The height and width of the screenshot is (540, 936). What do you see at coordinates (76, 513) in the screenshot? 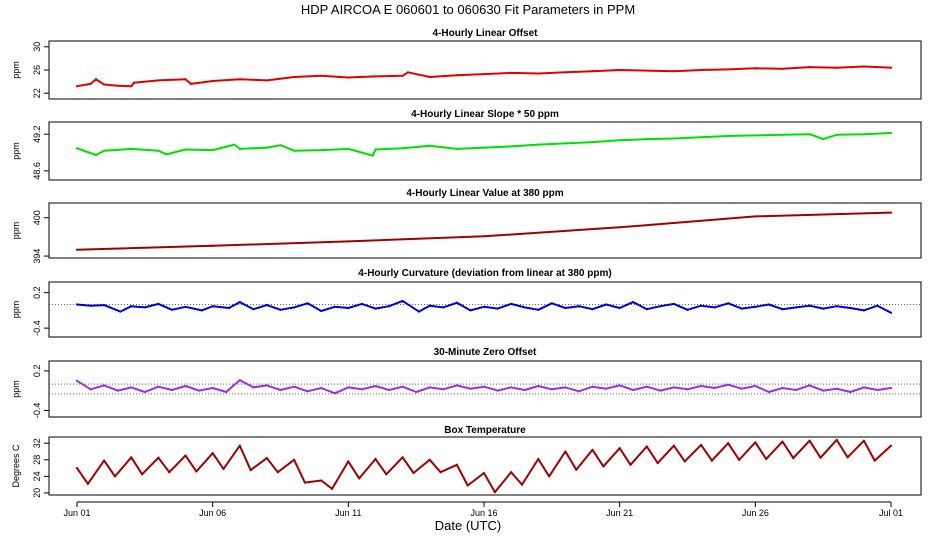
I see `x-tick-label: Jun 01` at bounding box center [76, 513].